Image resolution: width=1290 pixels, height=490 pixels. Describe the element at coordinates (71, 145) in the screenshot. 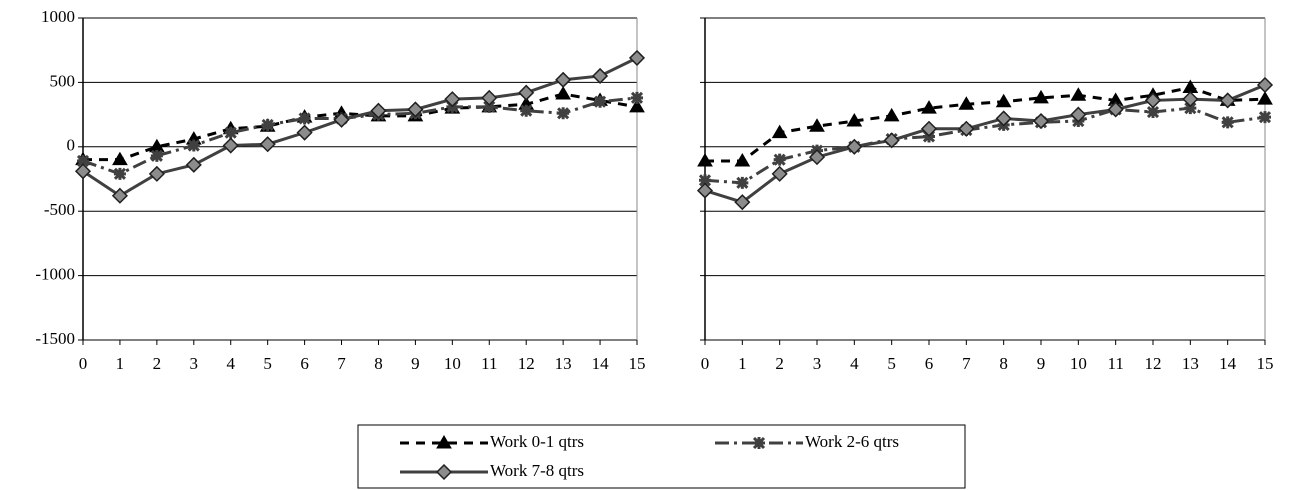

I see `y-tick-label: 0` at that location.